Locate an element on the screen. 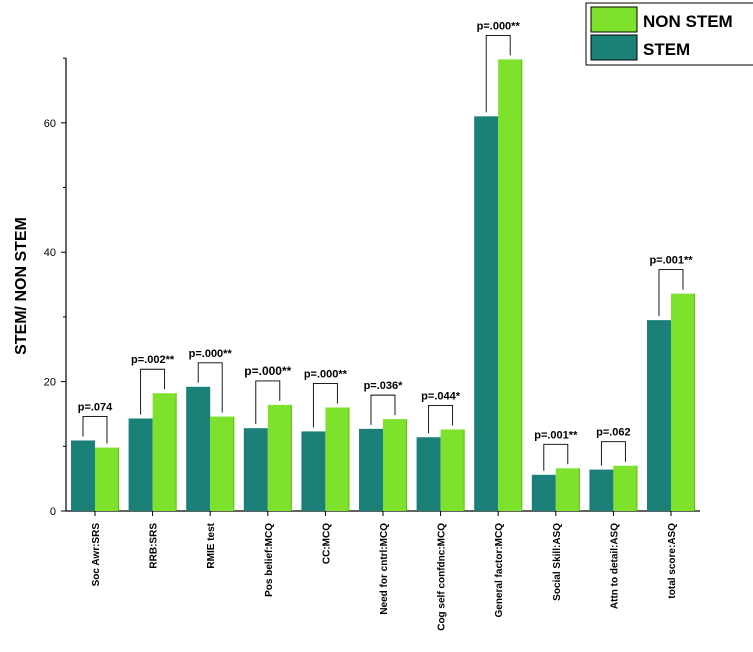 Image resolution: width=753 pixels, height=652 pixels. x-tick-label: Soc Awr:SRS is located at coordinates (96, 555).